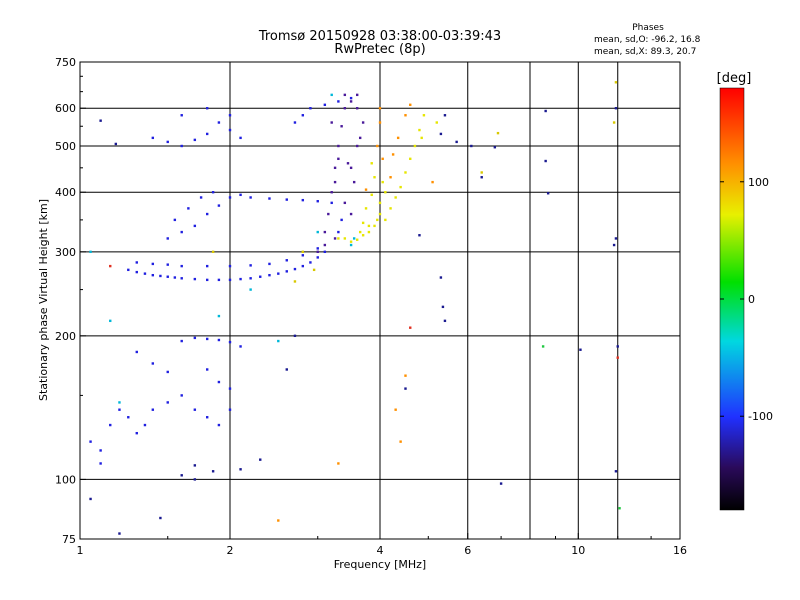  What do you see at coordinates (680, 550) in the screenshot?
I see `x-tick-label: 16` at bounding box center [680, 550].